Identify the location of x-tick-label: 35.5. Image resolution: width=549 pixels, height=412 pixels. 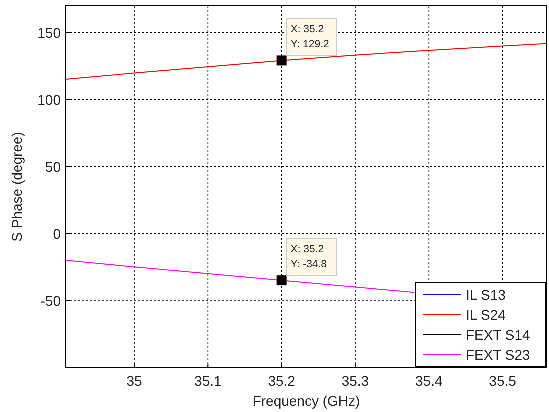
(503, 381).